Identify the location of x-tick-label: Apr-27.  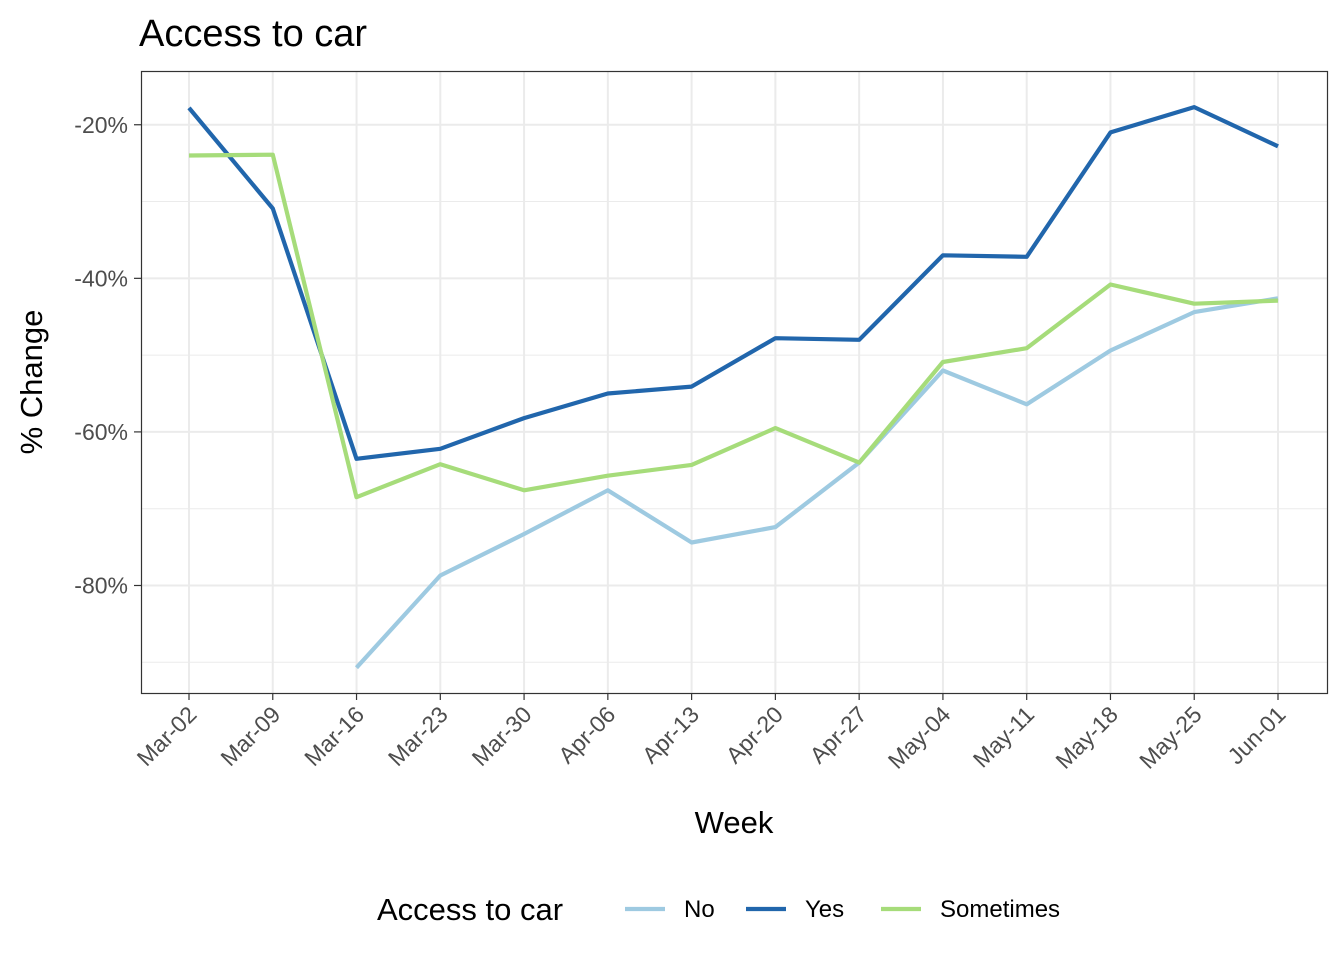
(837, 734).